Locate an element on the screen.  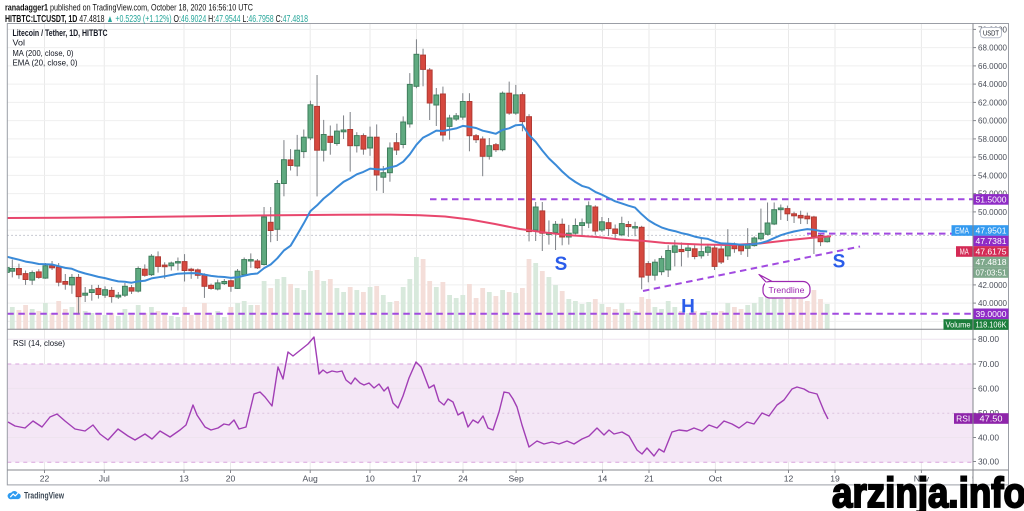
svg-text: 47.6175 is located at coordinates (991, 252).